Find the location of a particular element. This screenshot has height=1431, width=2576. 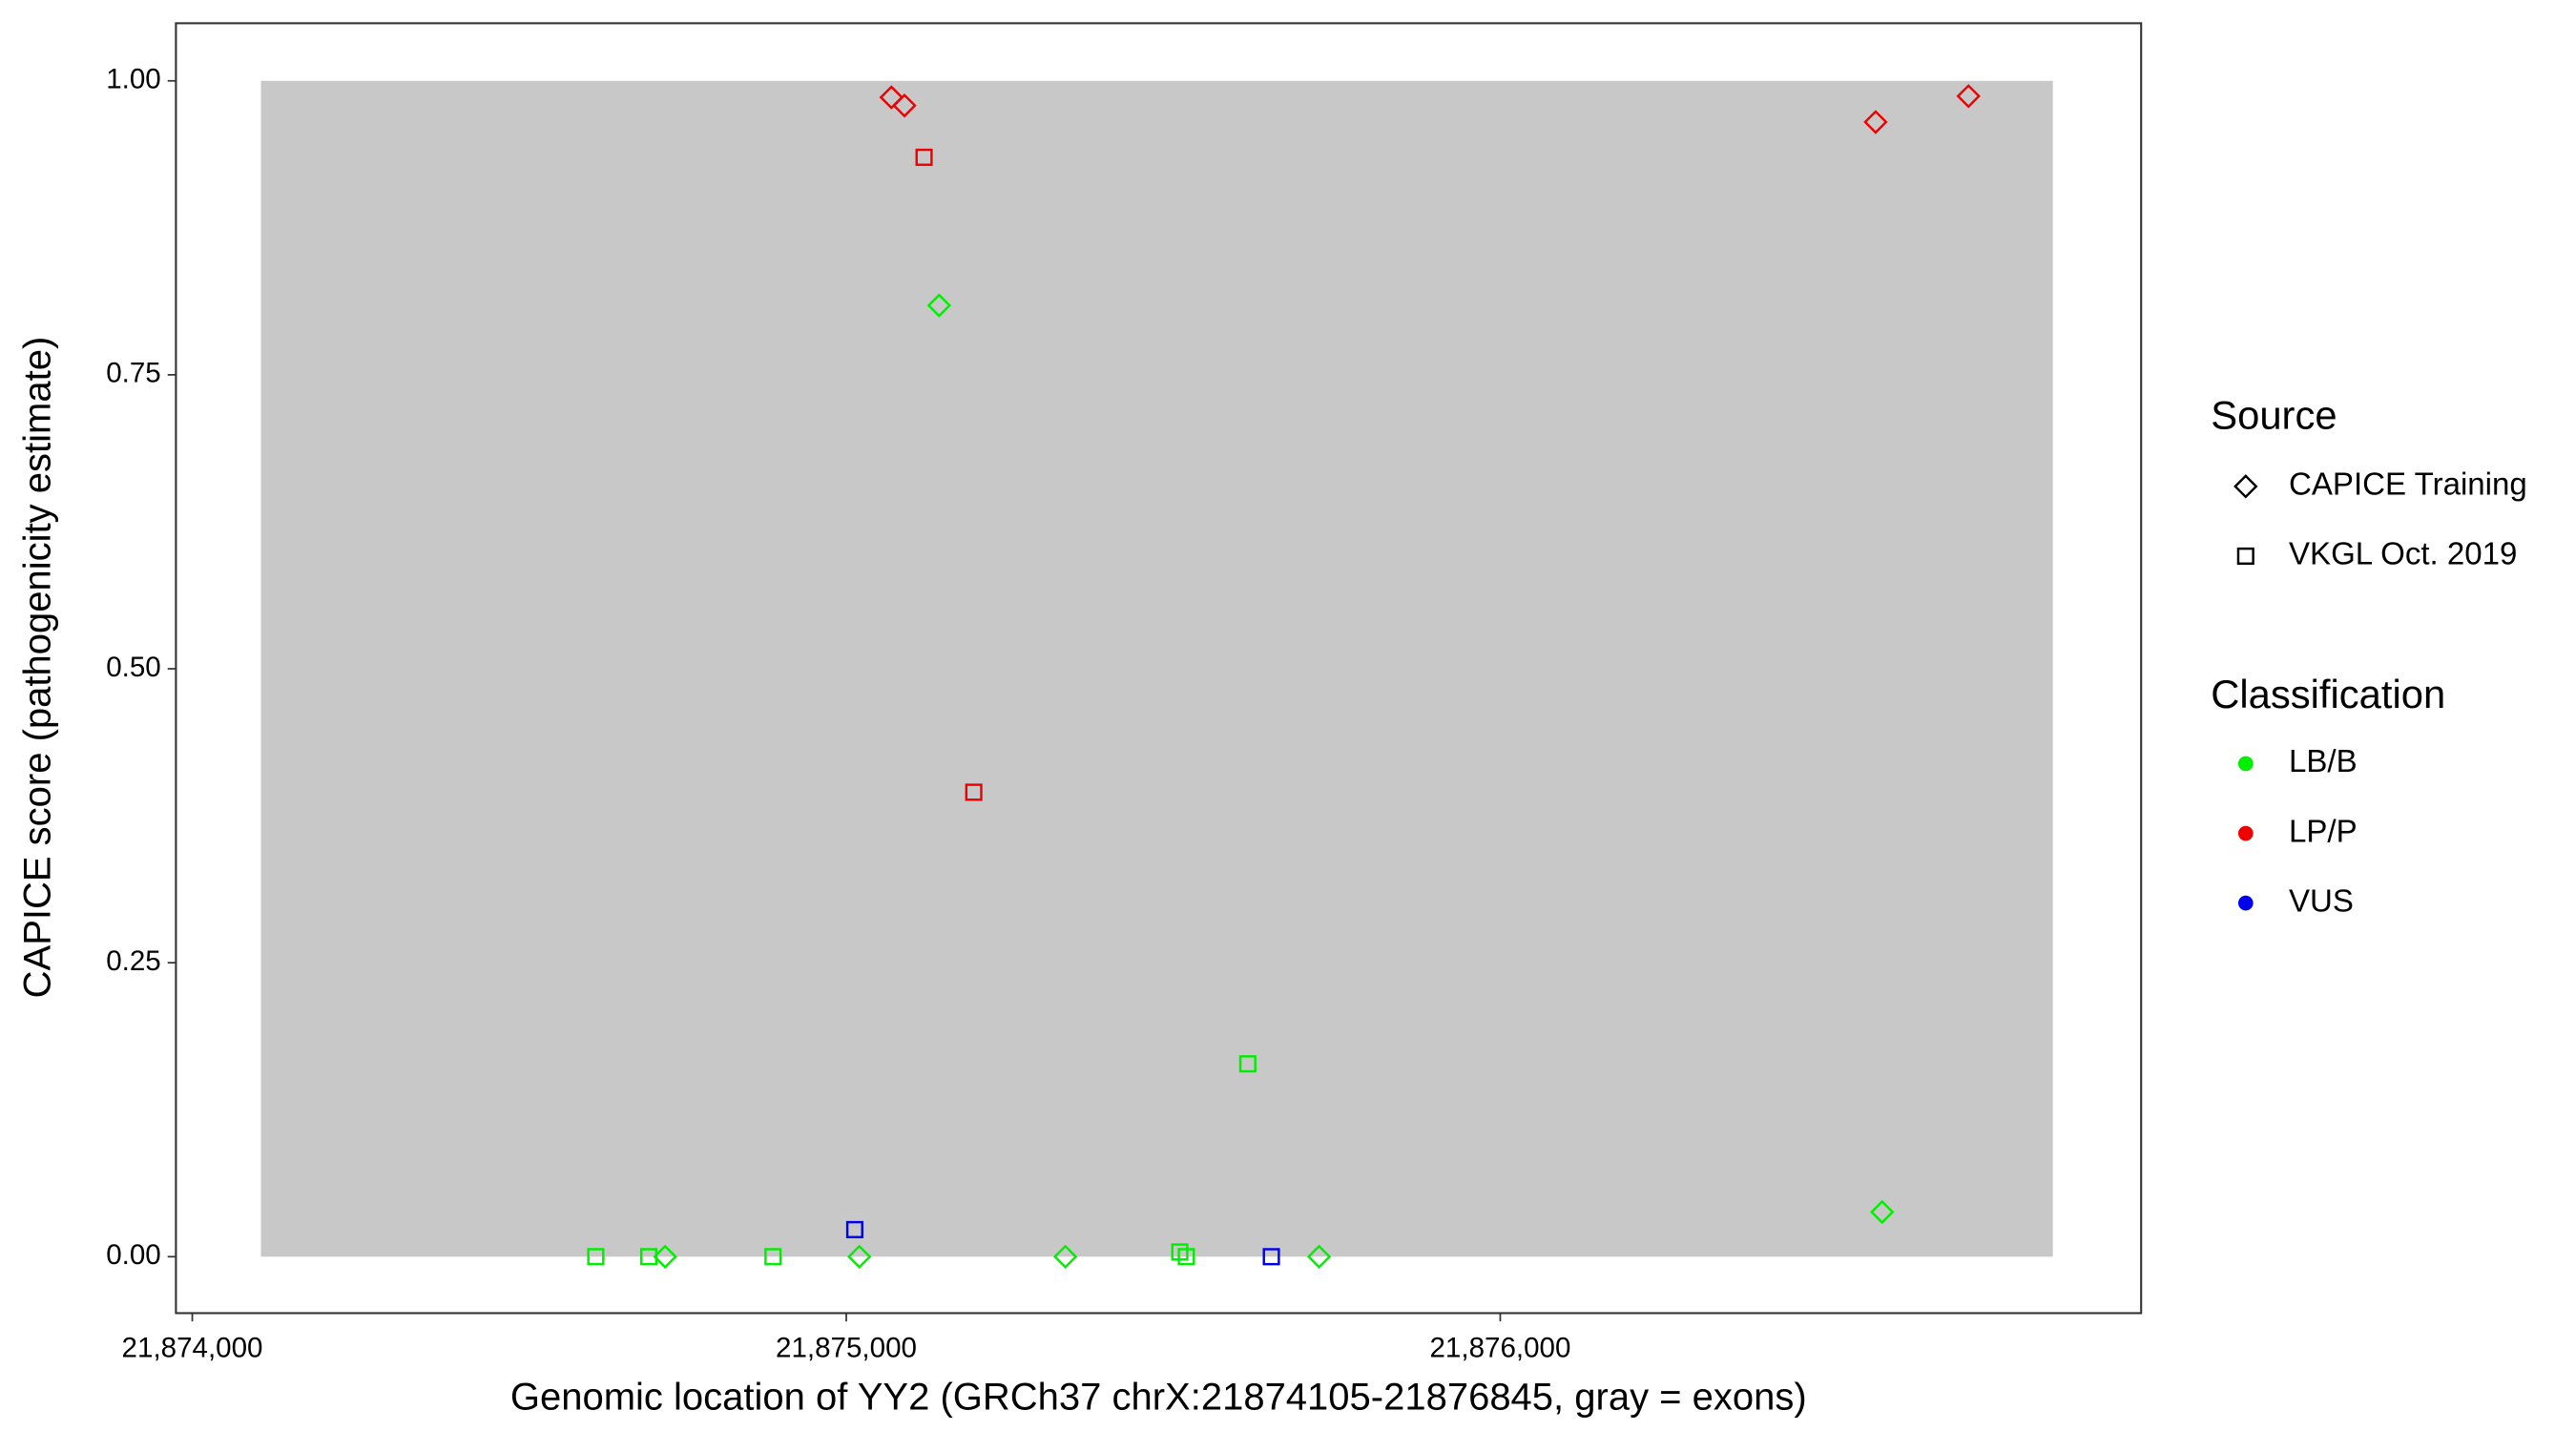

x-tick-label: 21,876,000 is located at coordinates (1499, 1348).